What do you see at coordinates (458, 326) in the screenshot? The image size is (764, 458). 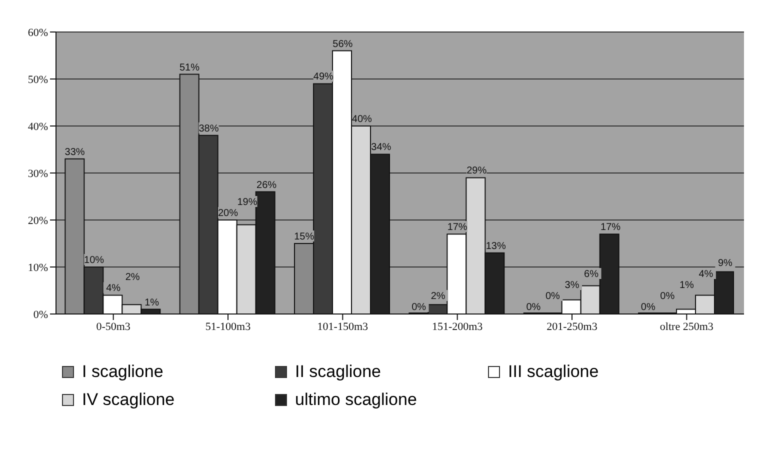 I see `x-tick-label: 151-200m3` at bounding box center [458, 326].